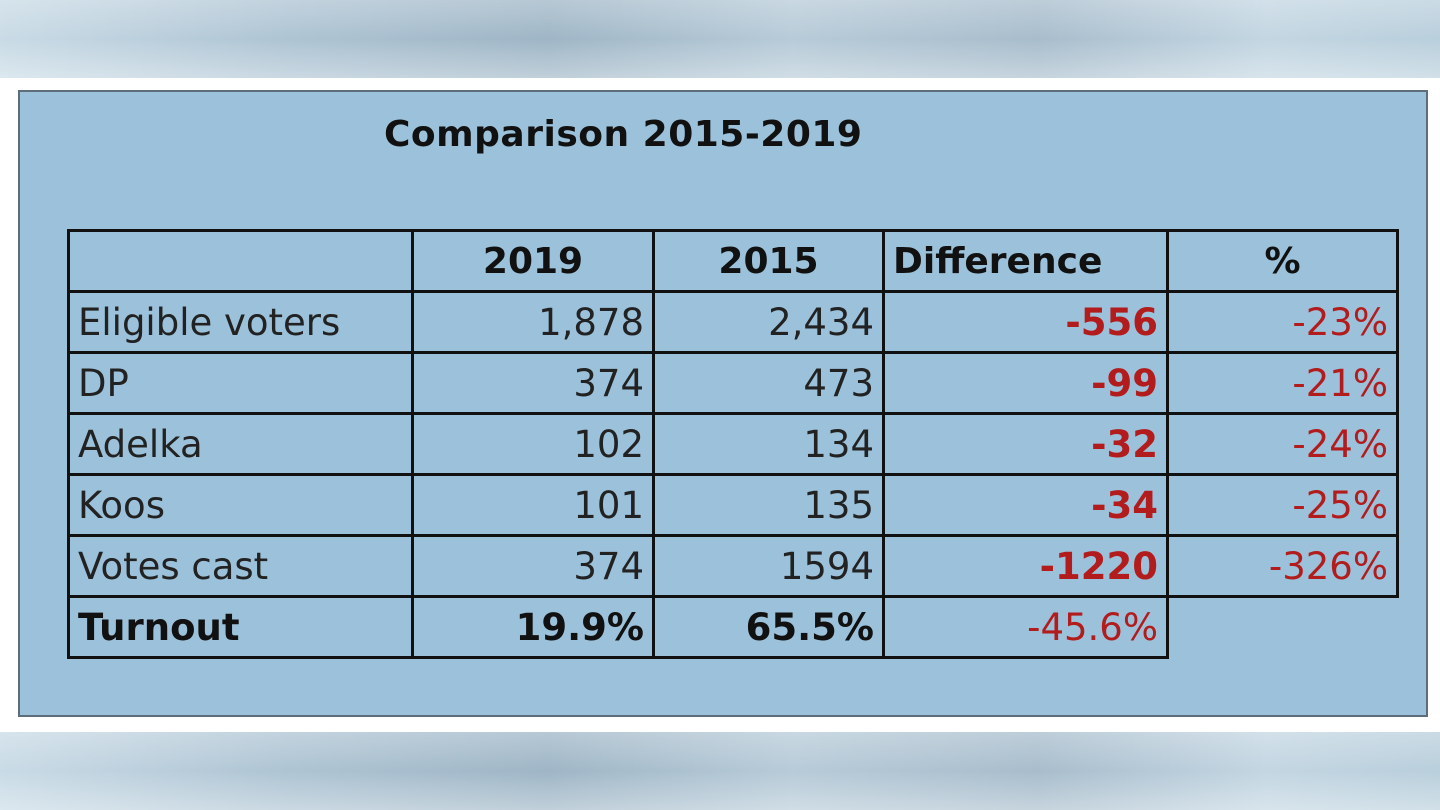 Image resolution: width=1440 pixels, height=810 pixels. I want to click on header-percent: %, so click(1282, 261).